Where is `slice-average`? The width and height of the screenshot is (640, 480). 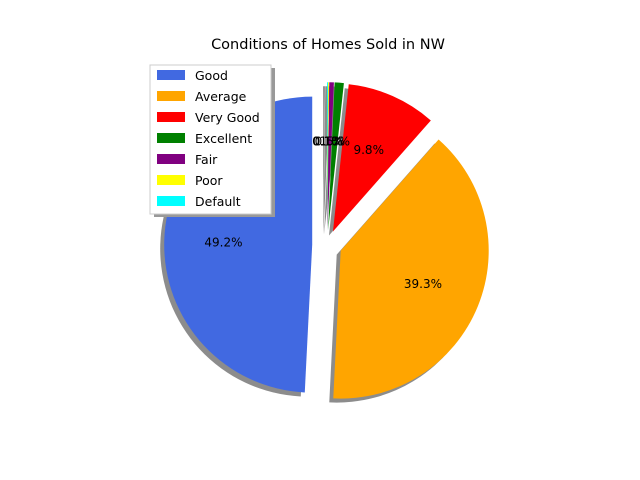 slice-average is located at coordinates (411, 269).